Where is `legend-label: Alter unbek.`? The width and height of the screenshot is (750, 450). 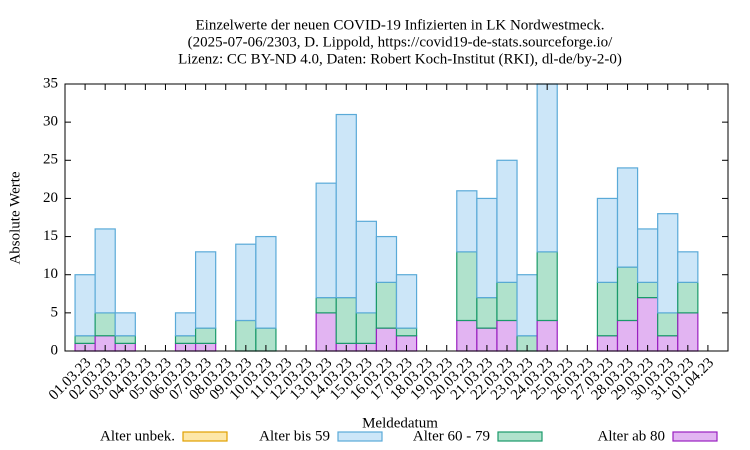 legend-label: Alter unbek. is located at coordinates (137, 436).